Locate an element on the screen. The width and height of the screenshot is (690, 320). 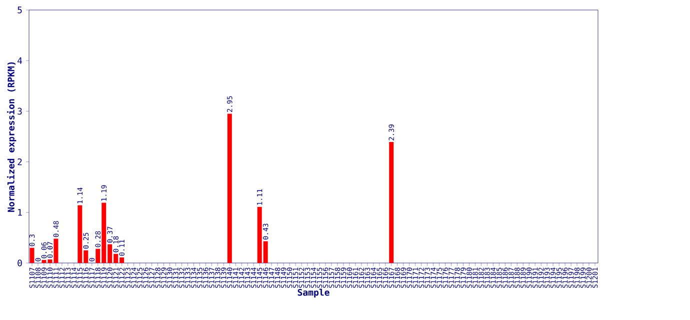
y-tick-label: 1 is located at coordinates (20, 212).